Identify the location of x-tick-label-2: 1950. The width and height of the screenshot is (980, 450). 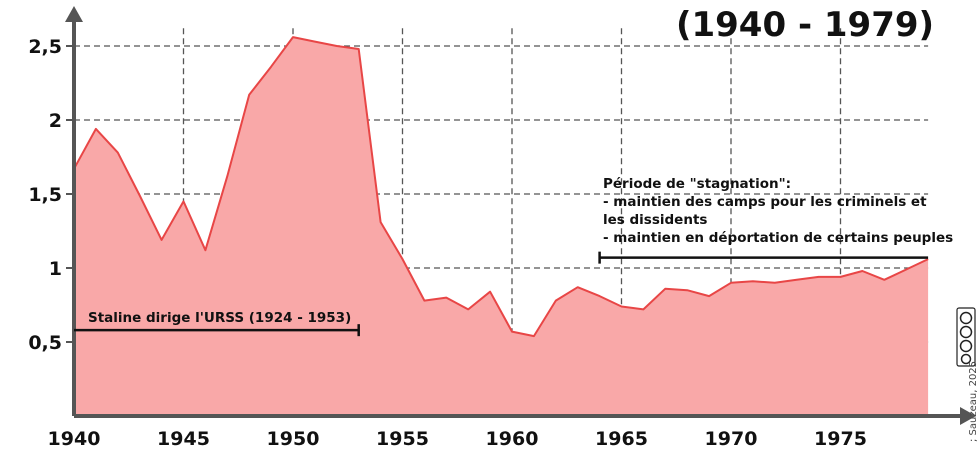
(293, 439).